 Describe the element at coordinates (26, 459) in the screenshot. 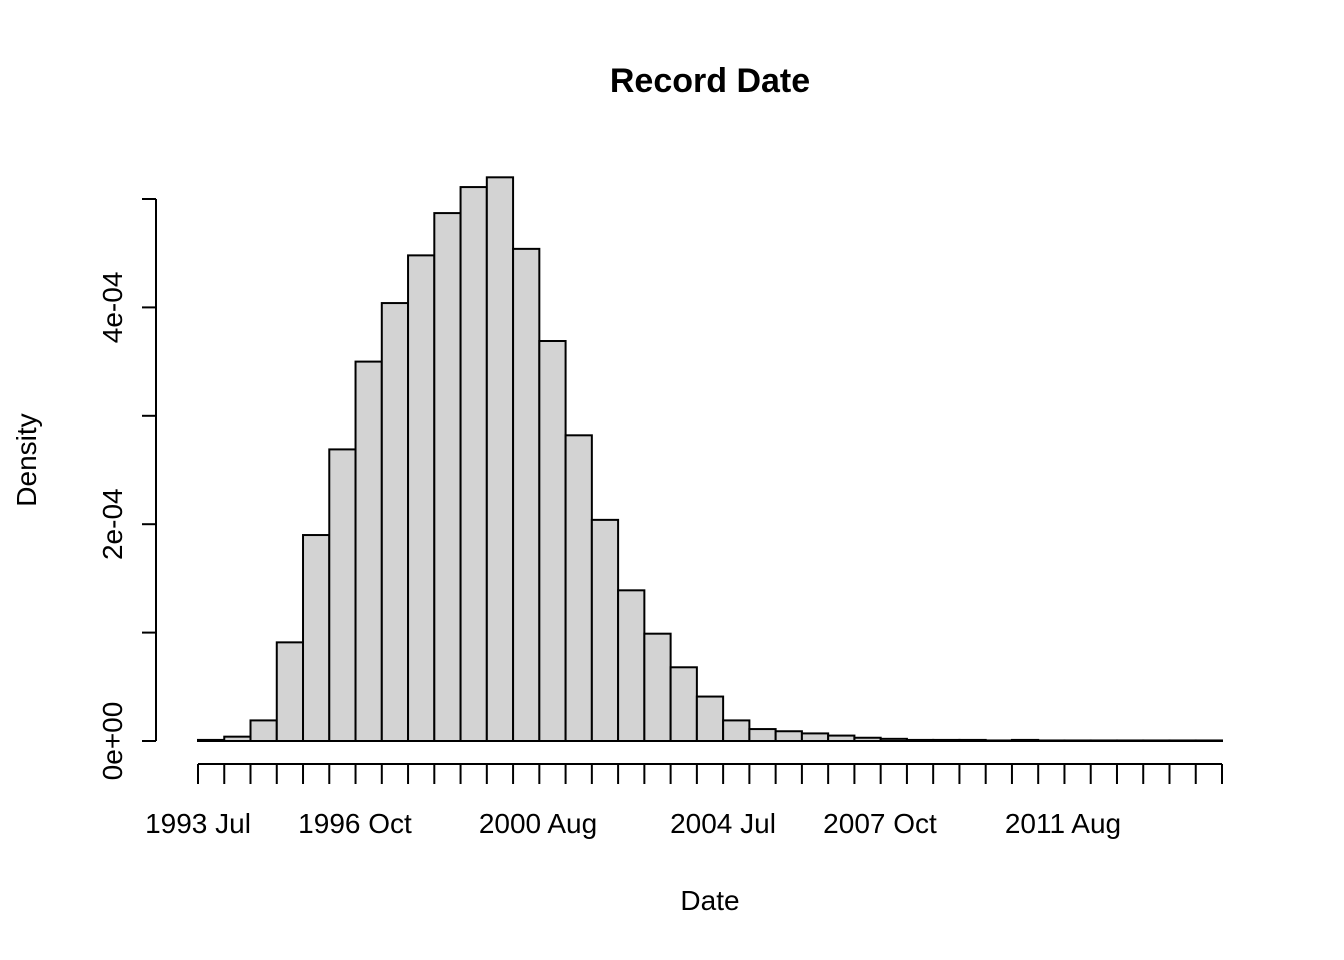

I see `y-axis-label: Density` at that location.